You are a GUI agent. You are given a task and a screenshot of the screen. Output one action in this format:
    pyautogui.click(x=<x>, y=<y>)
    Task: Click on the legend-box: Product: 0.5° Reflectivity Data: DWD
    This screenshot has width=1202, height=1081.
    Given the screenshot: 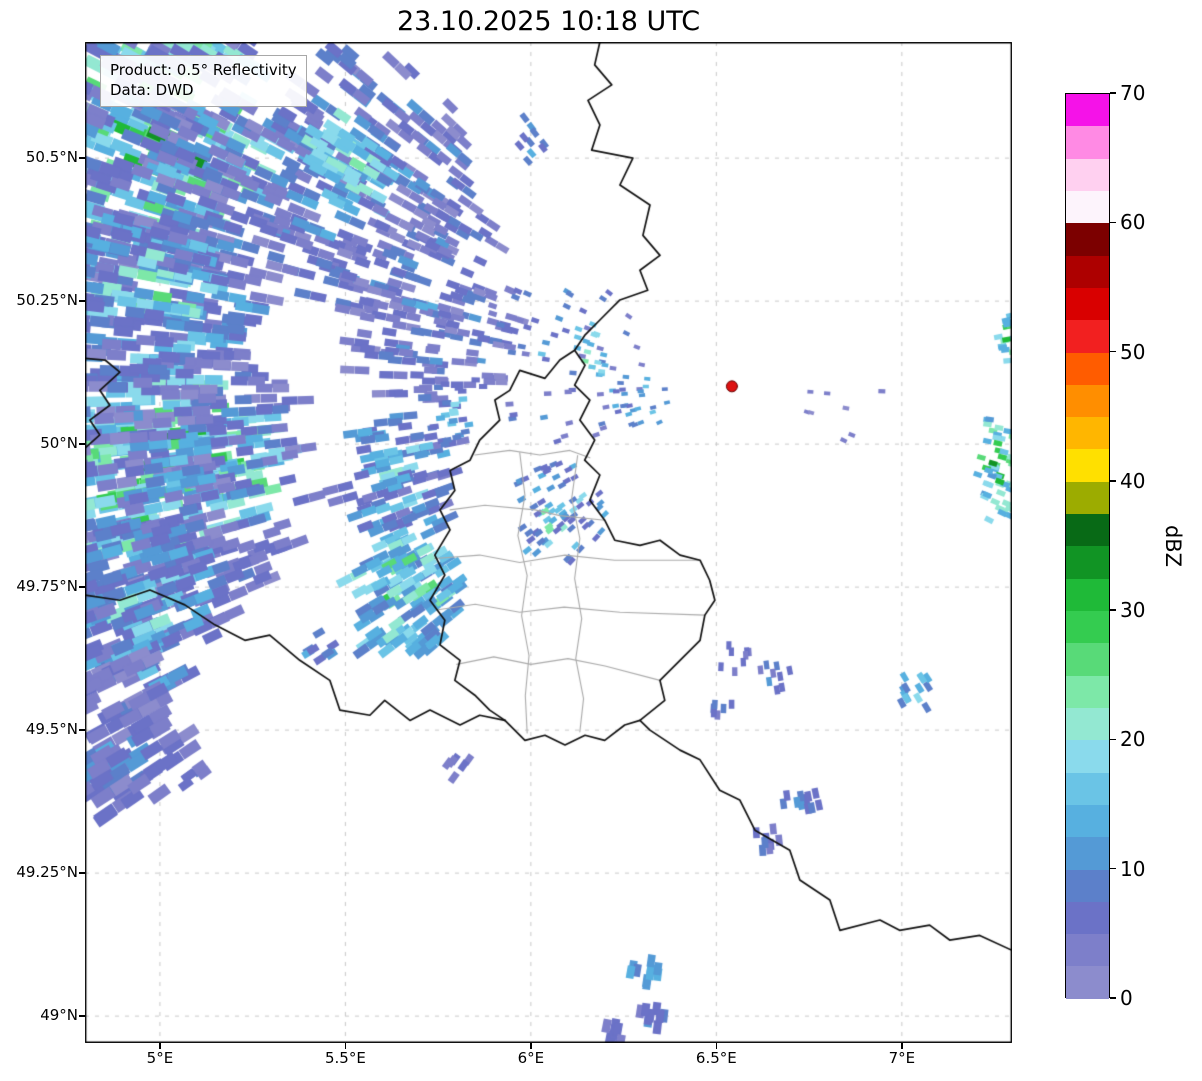 What is the action you would take?
    pyautogui.click(x=203, y=81)
    